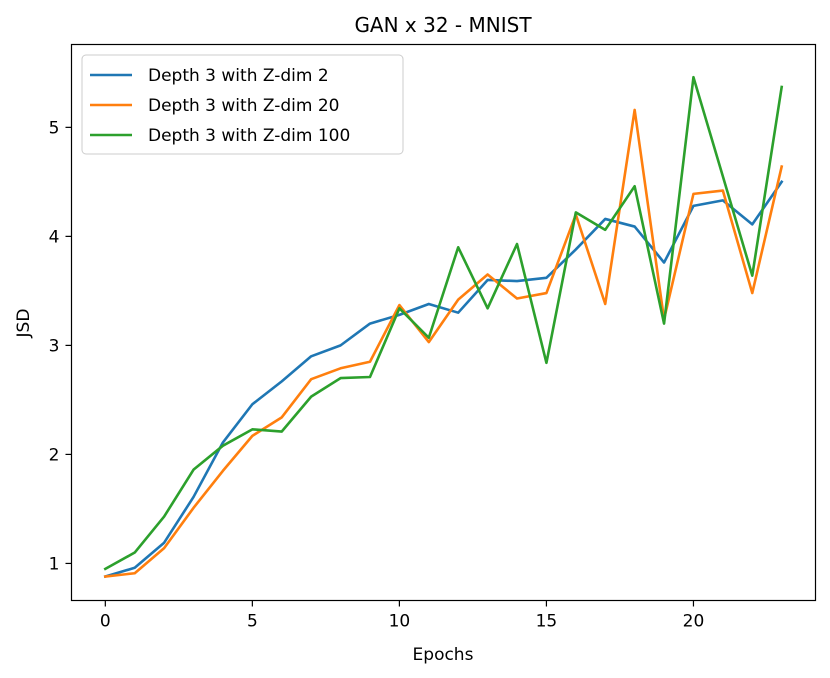 Image resolution: width=830 pixels, height=678 pixels. I want to click on x-tick-label: 15, so click(547, 622).